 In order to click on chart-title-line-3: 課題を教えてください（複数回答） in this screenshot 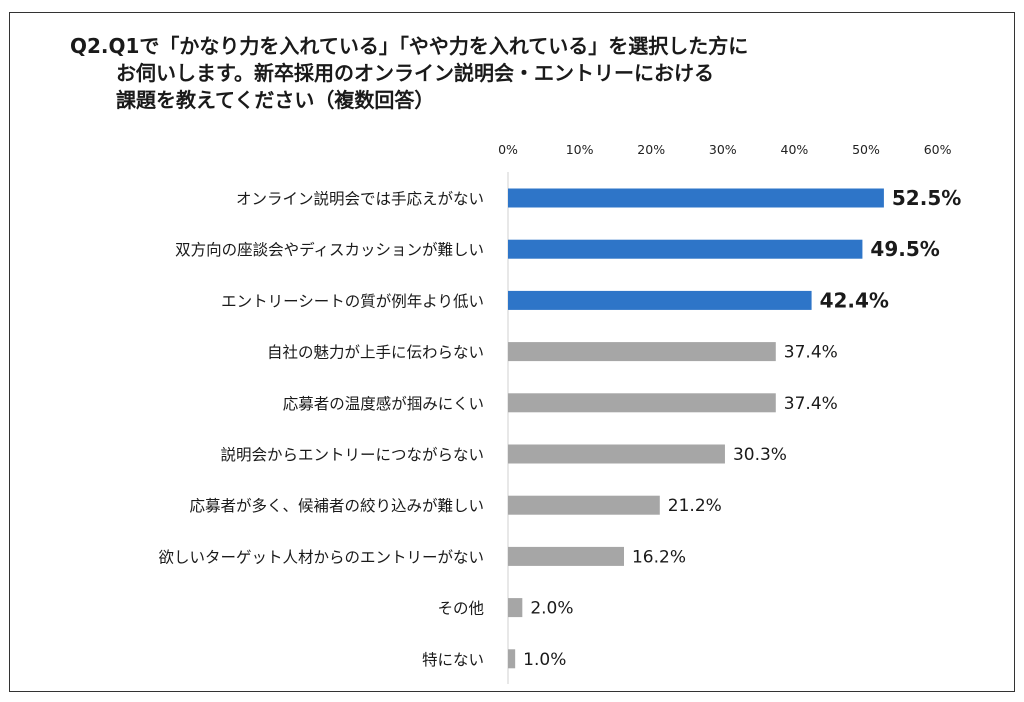, I will do `click(275, 100)`.